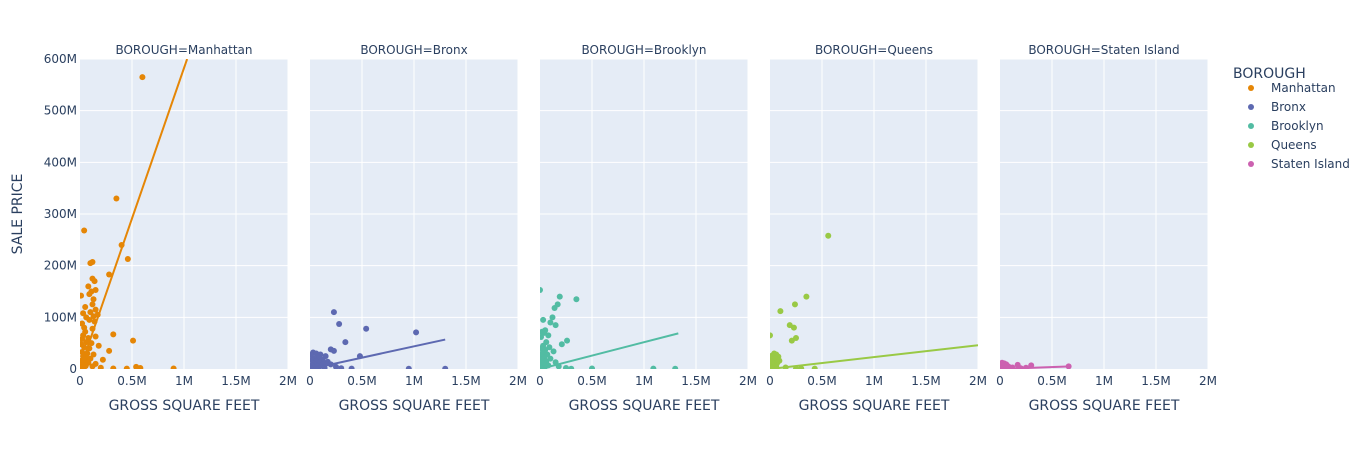  What do you see at coordinates (60, 59) in the screenshot?
I see `y-tick-label: 600M` at bounding box center [60, 59].